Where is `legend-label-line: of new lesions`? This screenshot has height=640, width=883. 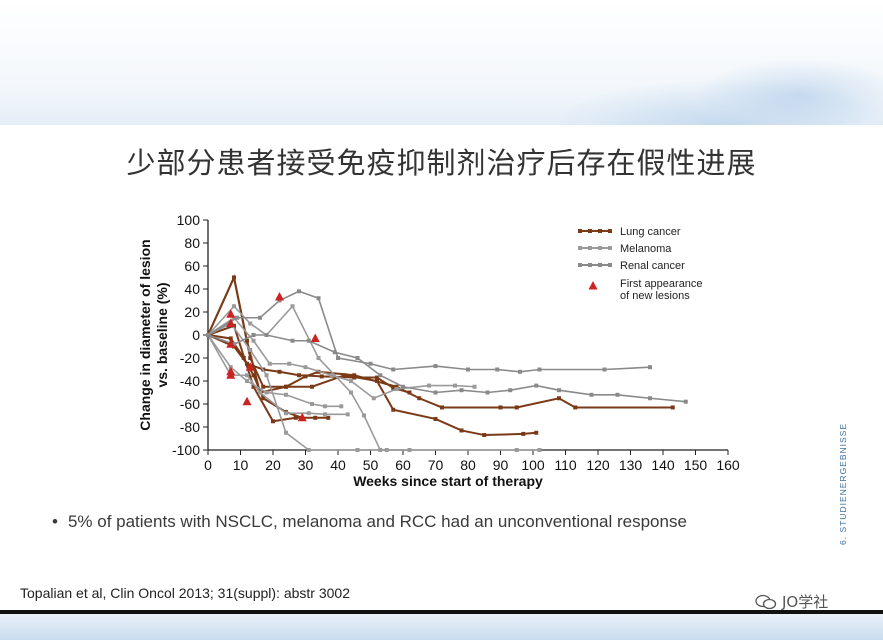
legend-label-line: of new lesions is located at coordinates (655, 296).